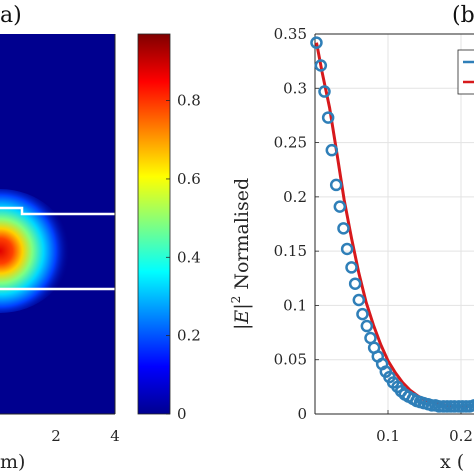 The height and width of the screenshot is (474, 474). What do you see at coordinates (242, 237) in the screenshot?
I see `ylabel-rest: Normalised` at bounding box center [242, 237].